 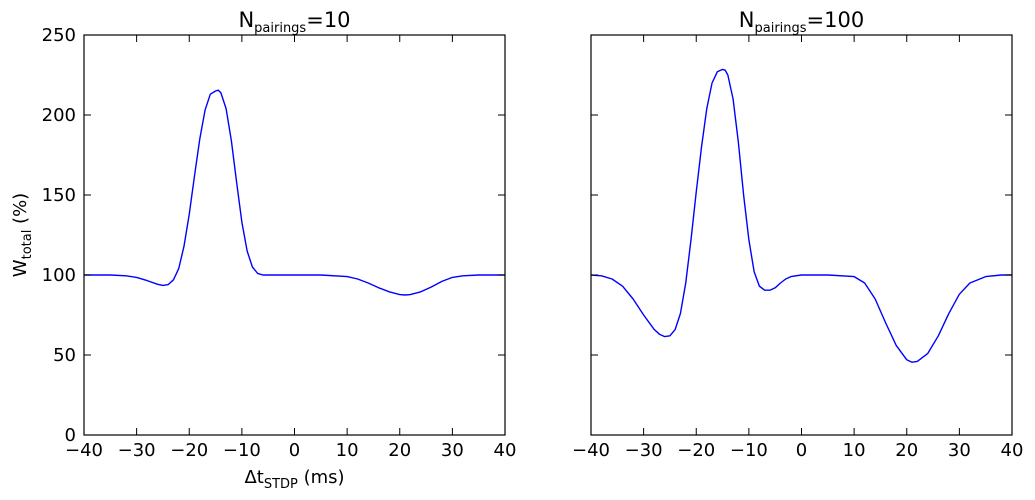 I want to click on chart-title: Npairings=10, so click(x=294, y=22).